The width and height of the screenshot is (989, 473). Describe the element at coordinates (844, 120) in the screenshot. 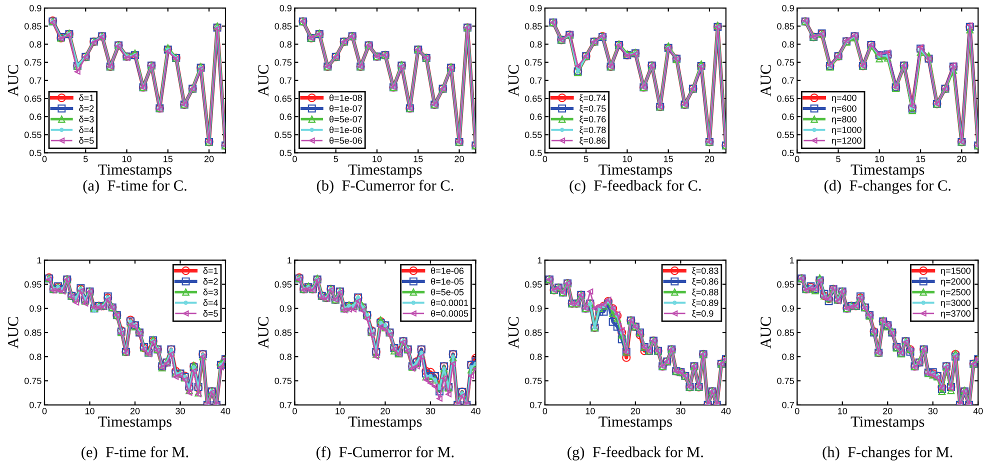

I see `legend-label: η=800` at that location.